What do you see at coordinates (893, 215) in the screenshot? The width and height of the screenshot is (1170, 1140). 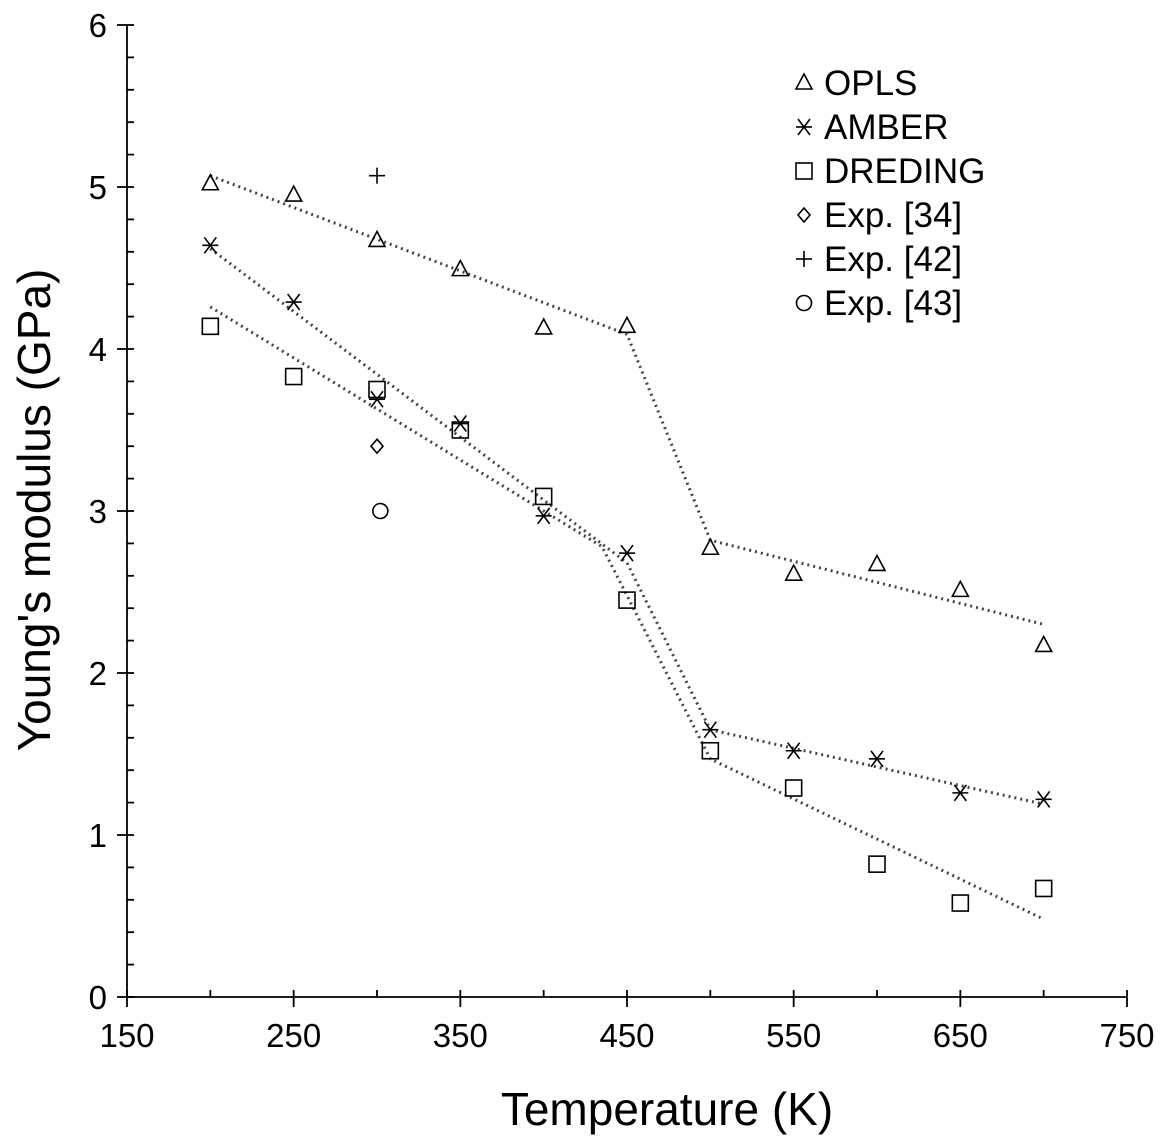 I see `legend-label-exp-34: Exp. [34]` at bounding box center [893, 215].